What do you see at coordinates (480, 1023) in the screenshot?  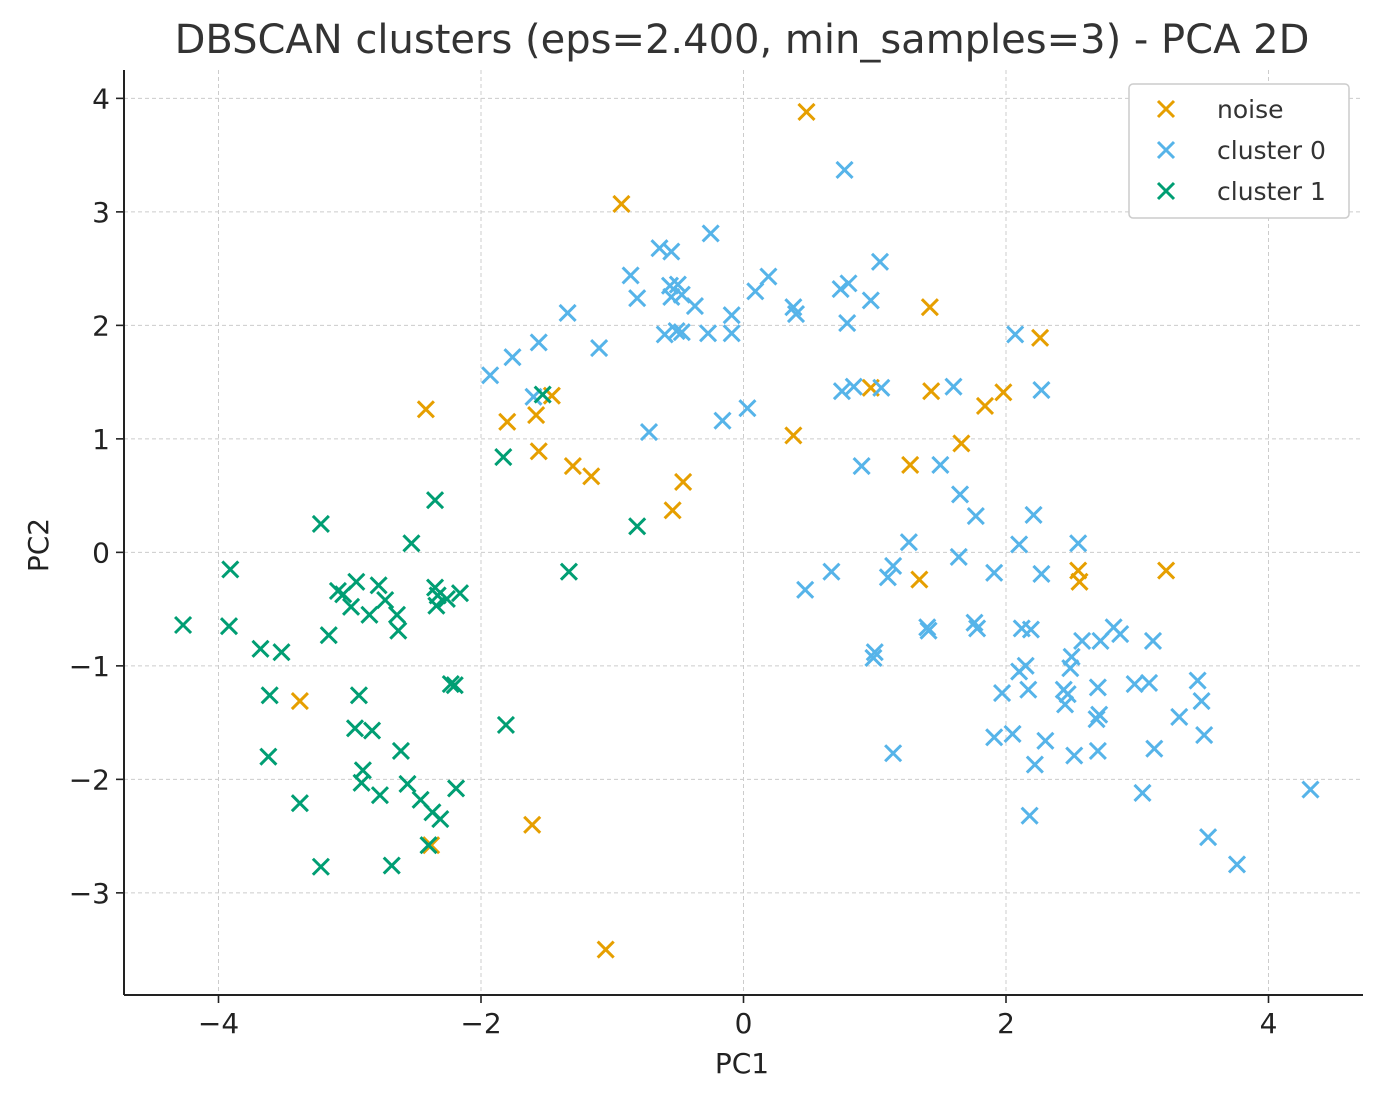 I see `x-tick-label: −2` at bounding box center [480, 1023].